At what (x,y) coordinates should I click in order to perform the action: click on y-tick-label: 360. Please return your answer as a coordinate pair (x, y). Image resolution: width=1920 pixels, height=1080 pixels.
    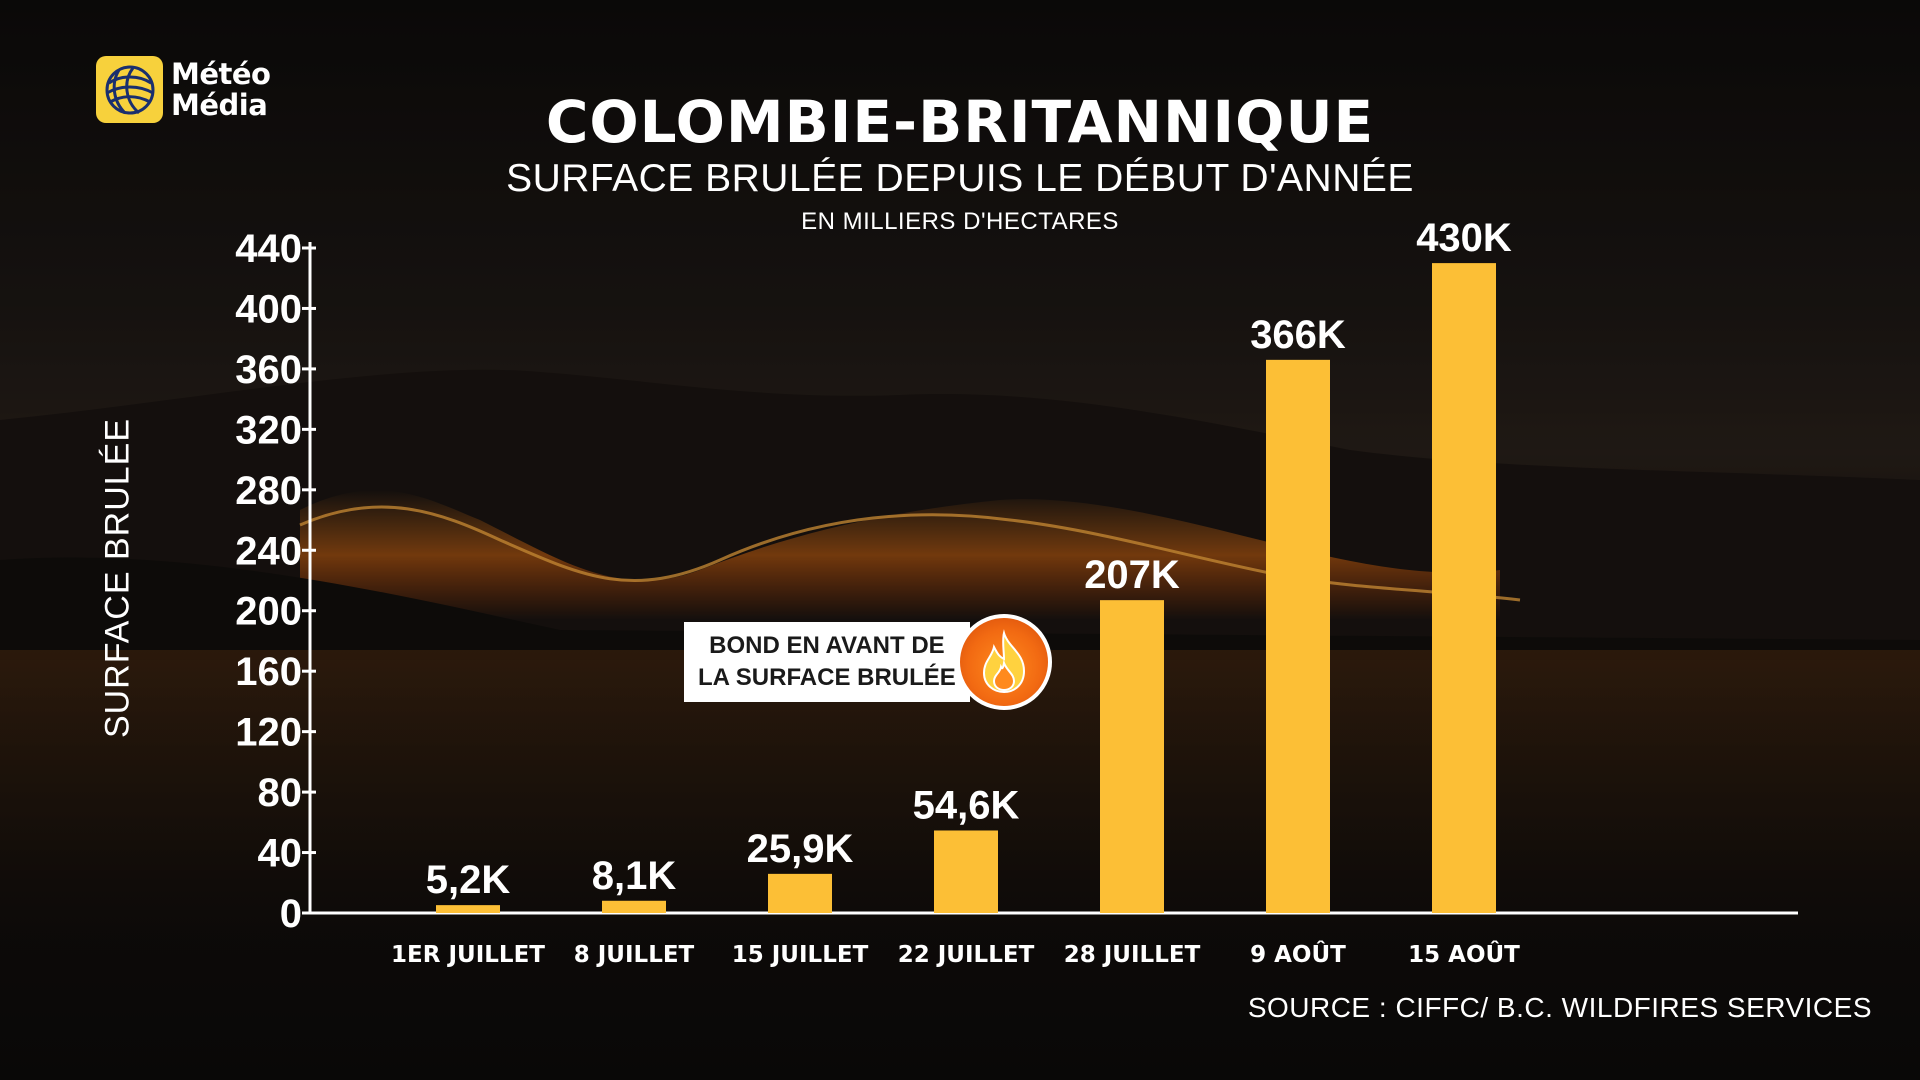
    Looking at the image, I should click on (268, 370).